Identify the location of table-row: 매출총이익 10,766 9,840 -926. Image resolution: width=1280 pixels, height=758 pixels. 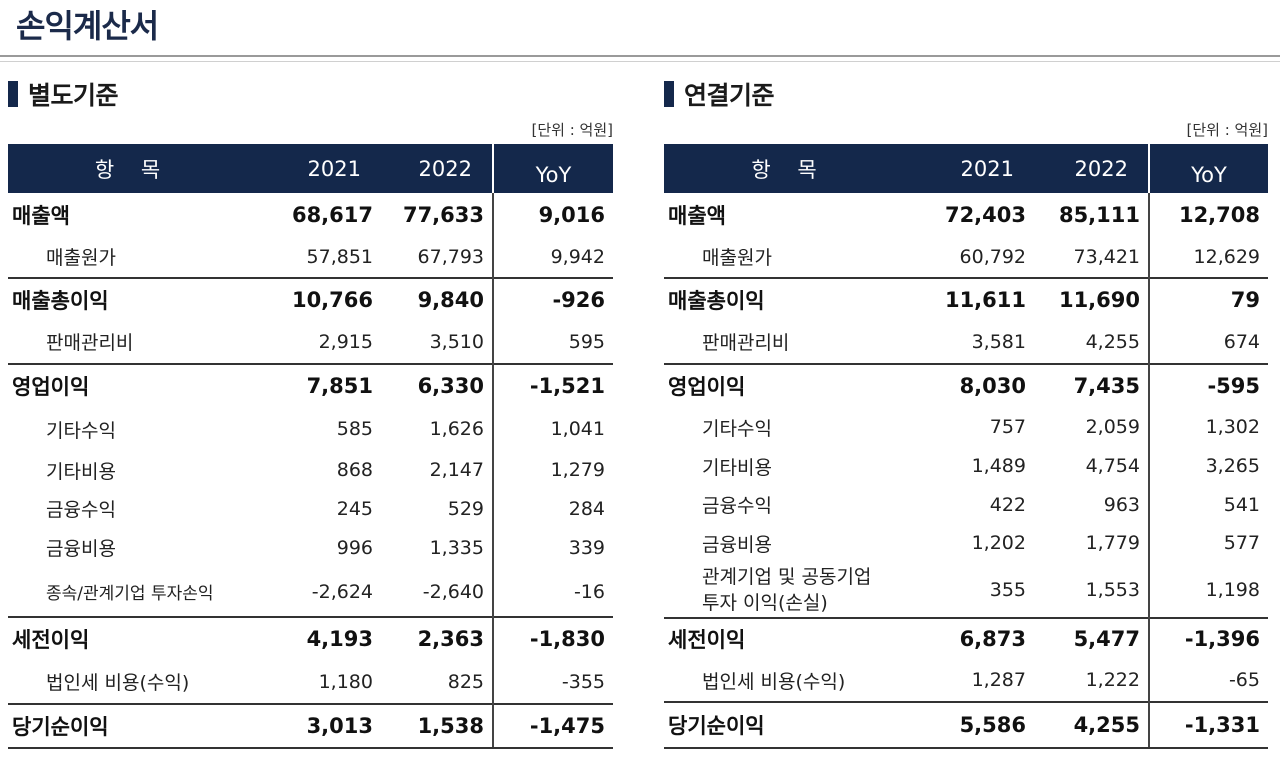
(310, 298).